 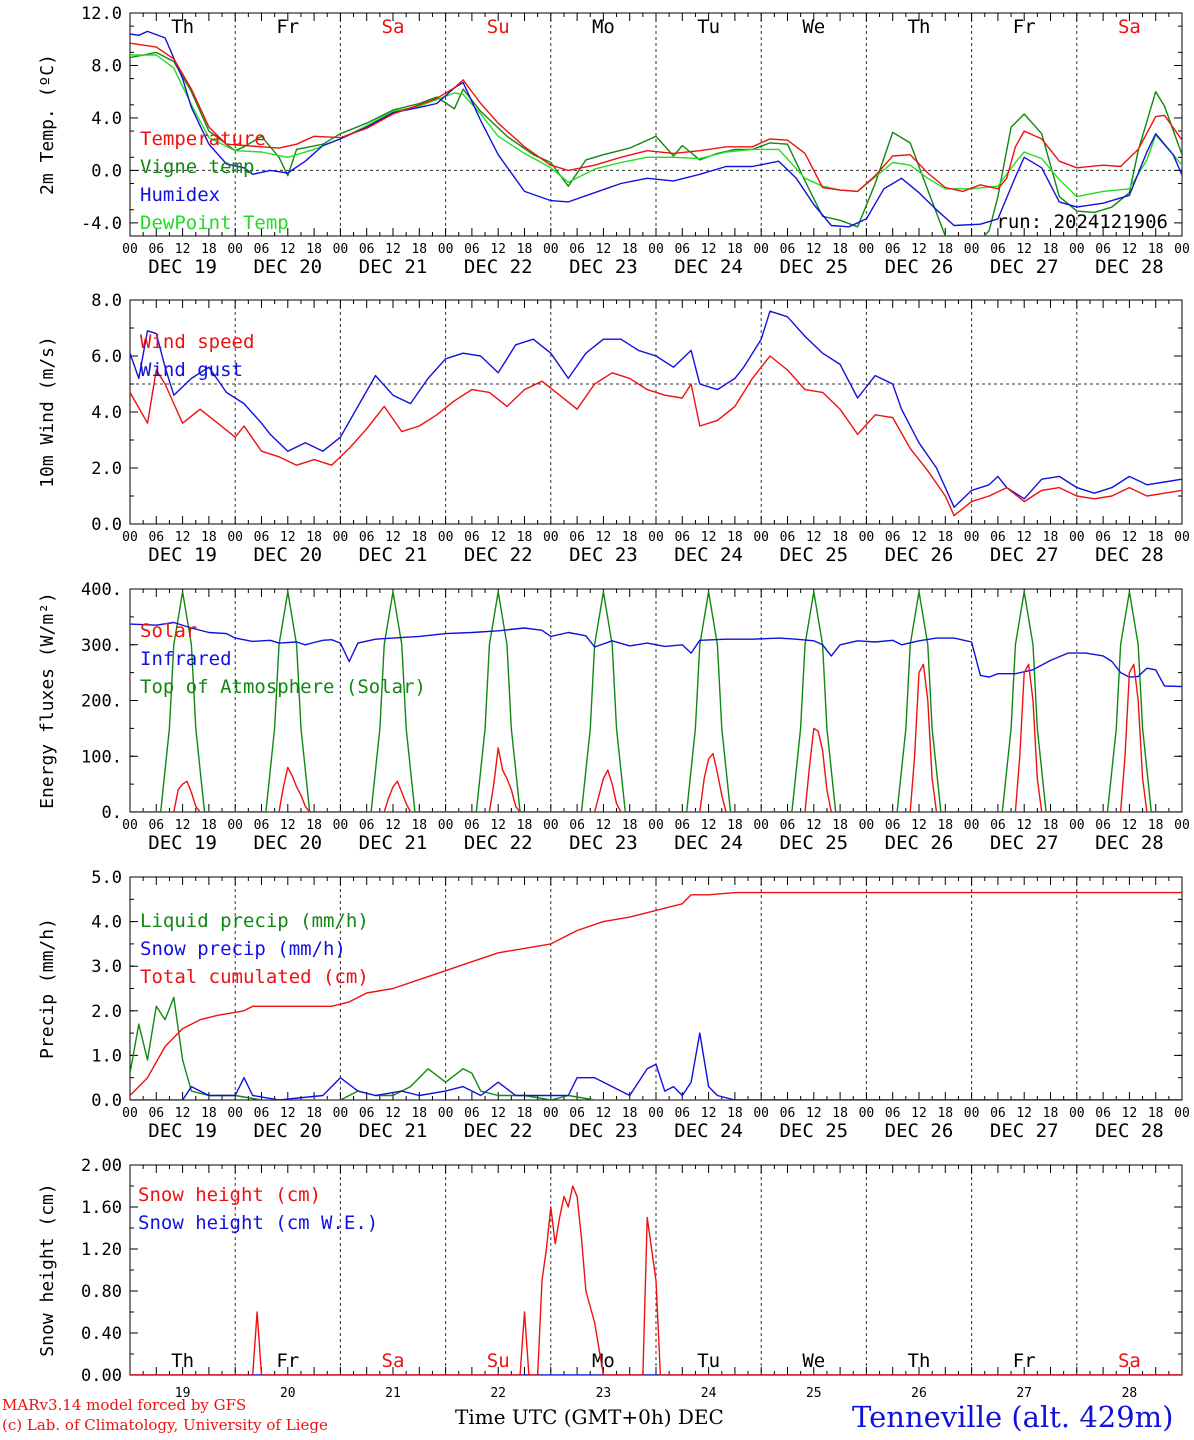 I want to click on day-number-label: 24, so click(x=709, y=1393).